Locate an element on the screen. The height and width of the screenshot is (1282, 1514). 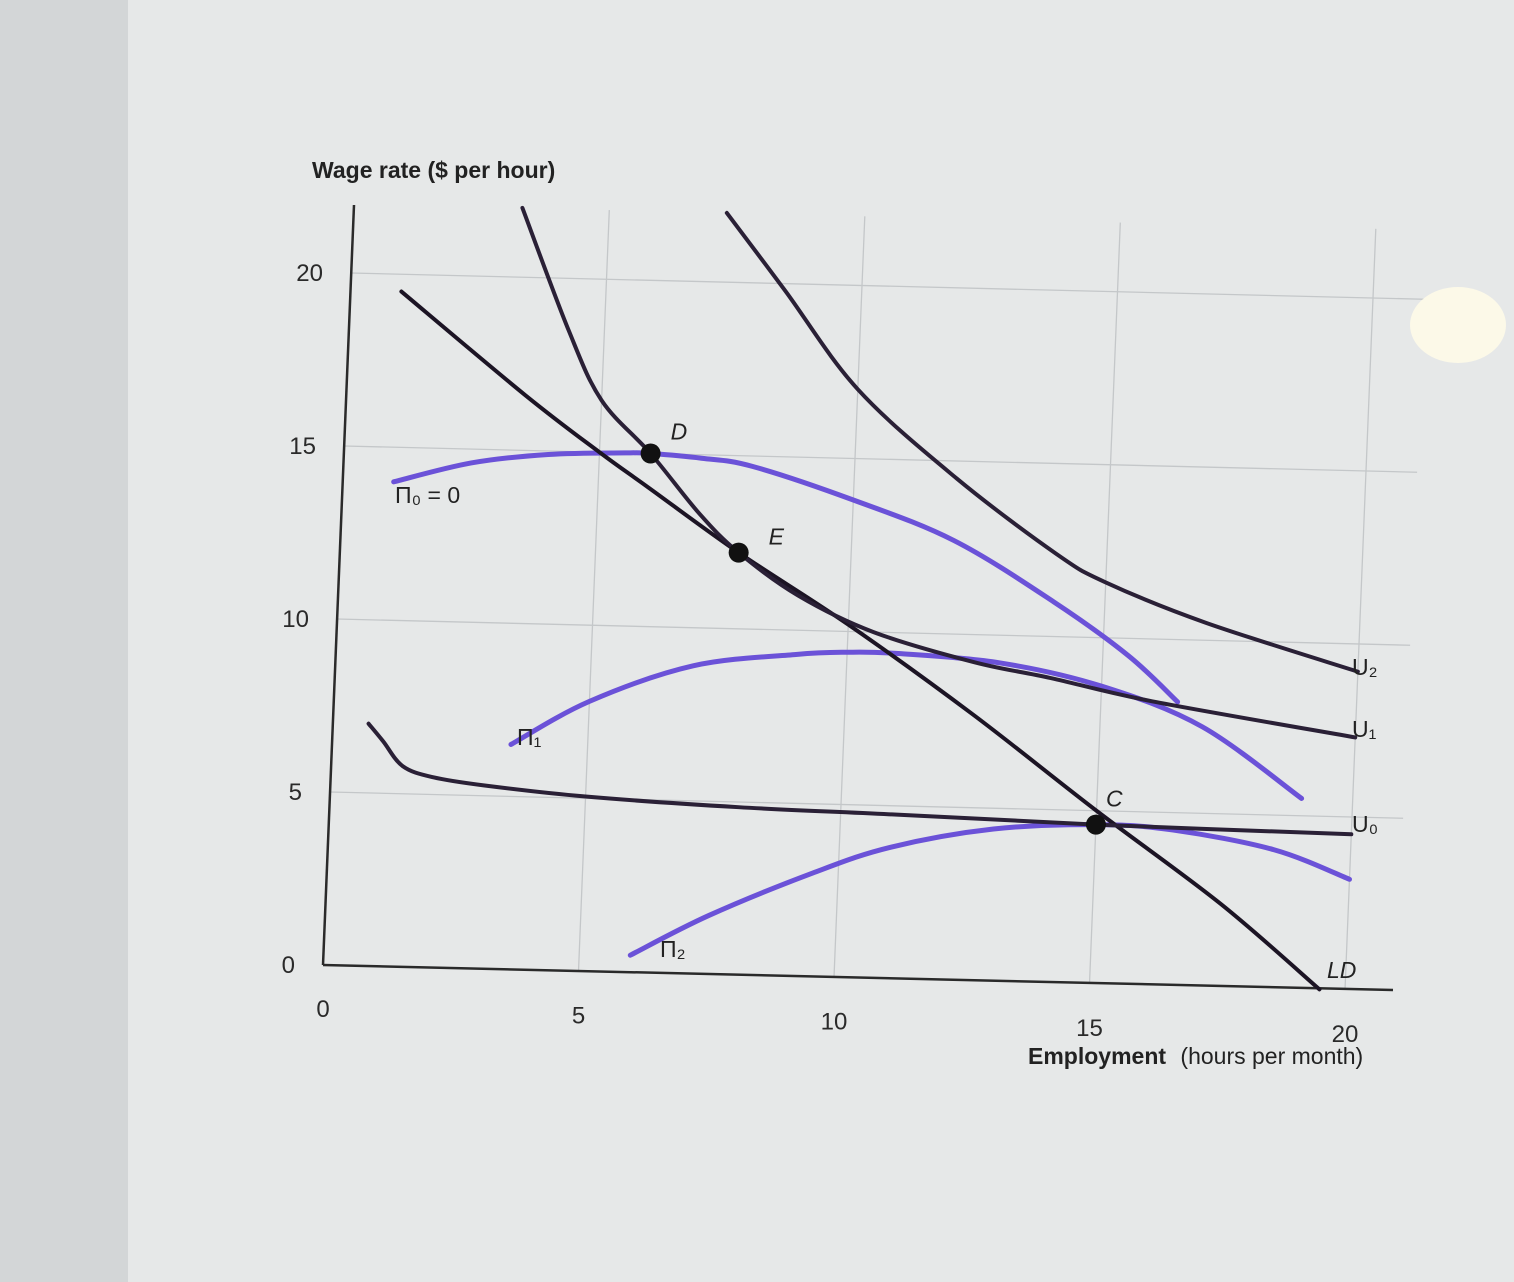
point-e is located at coordinates (738, 552).